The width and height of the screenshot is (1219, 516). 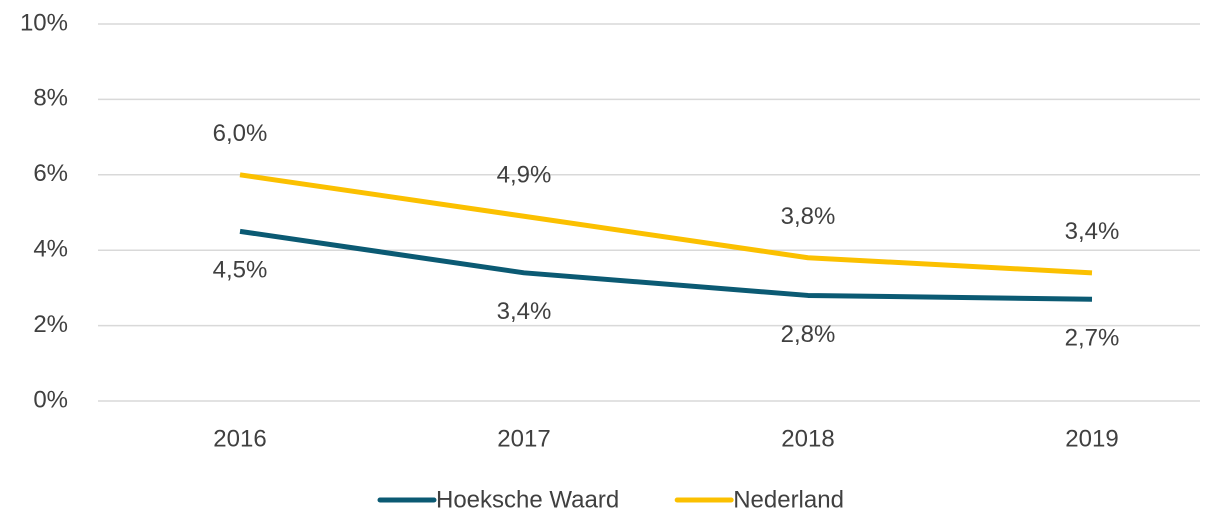 I want to click on x-tick-label: 2018, so click(x=807, y=438).